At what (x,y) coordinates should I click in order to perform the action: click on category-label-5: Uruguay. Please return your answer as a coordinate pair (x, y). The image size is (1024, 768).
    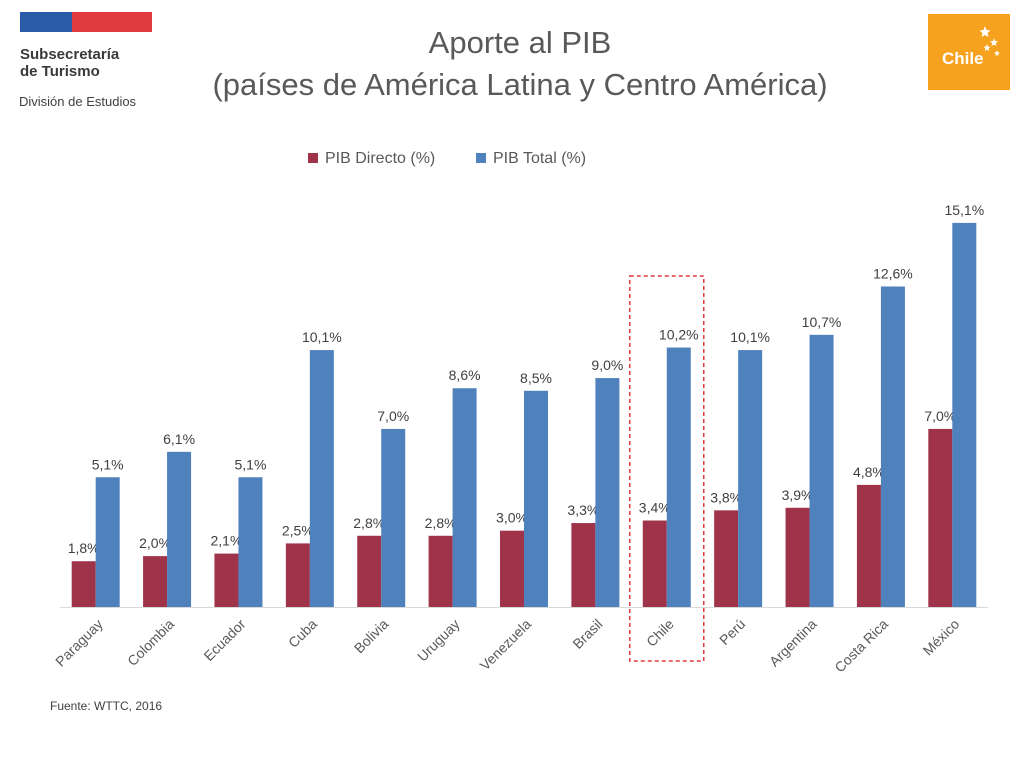
    Looking at the image, I should click on (438, 640).